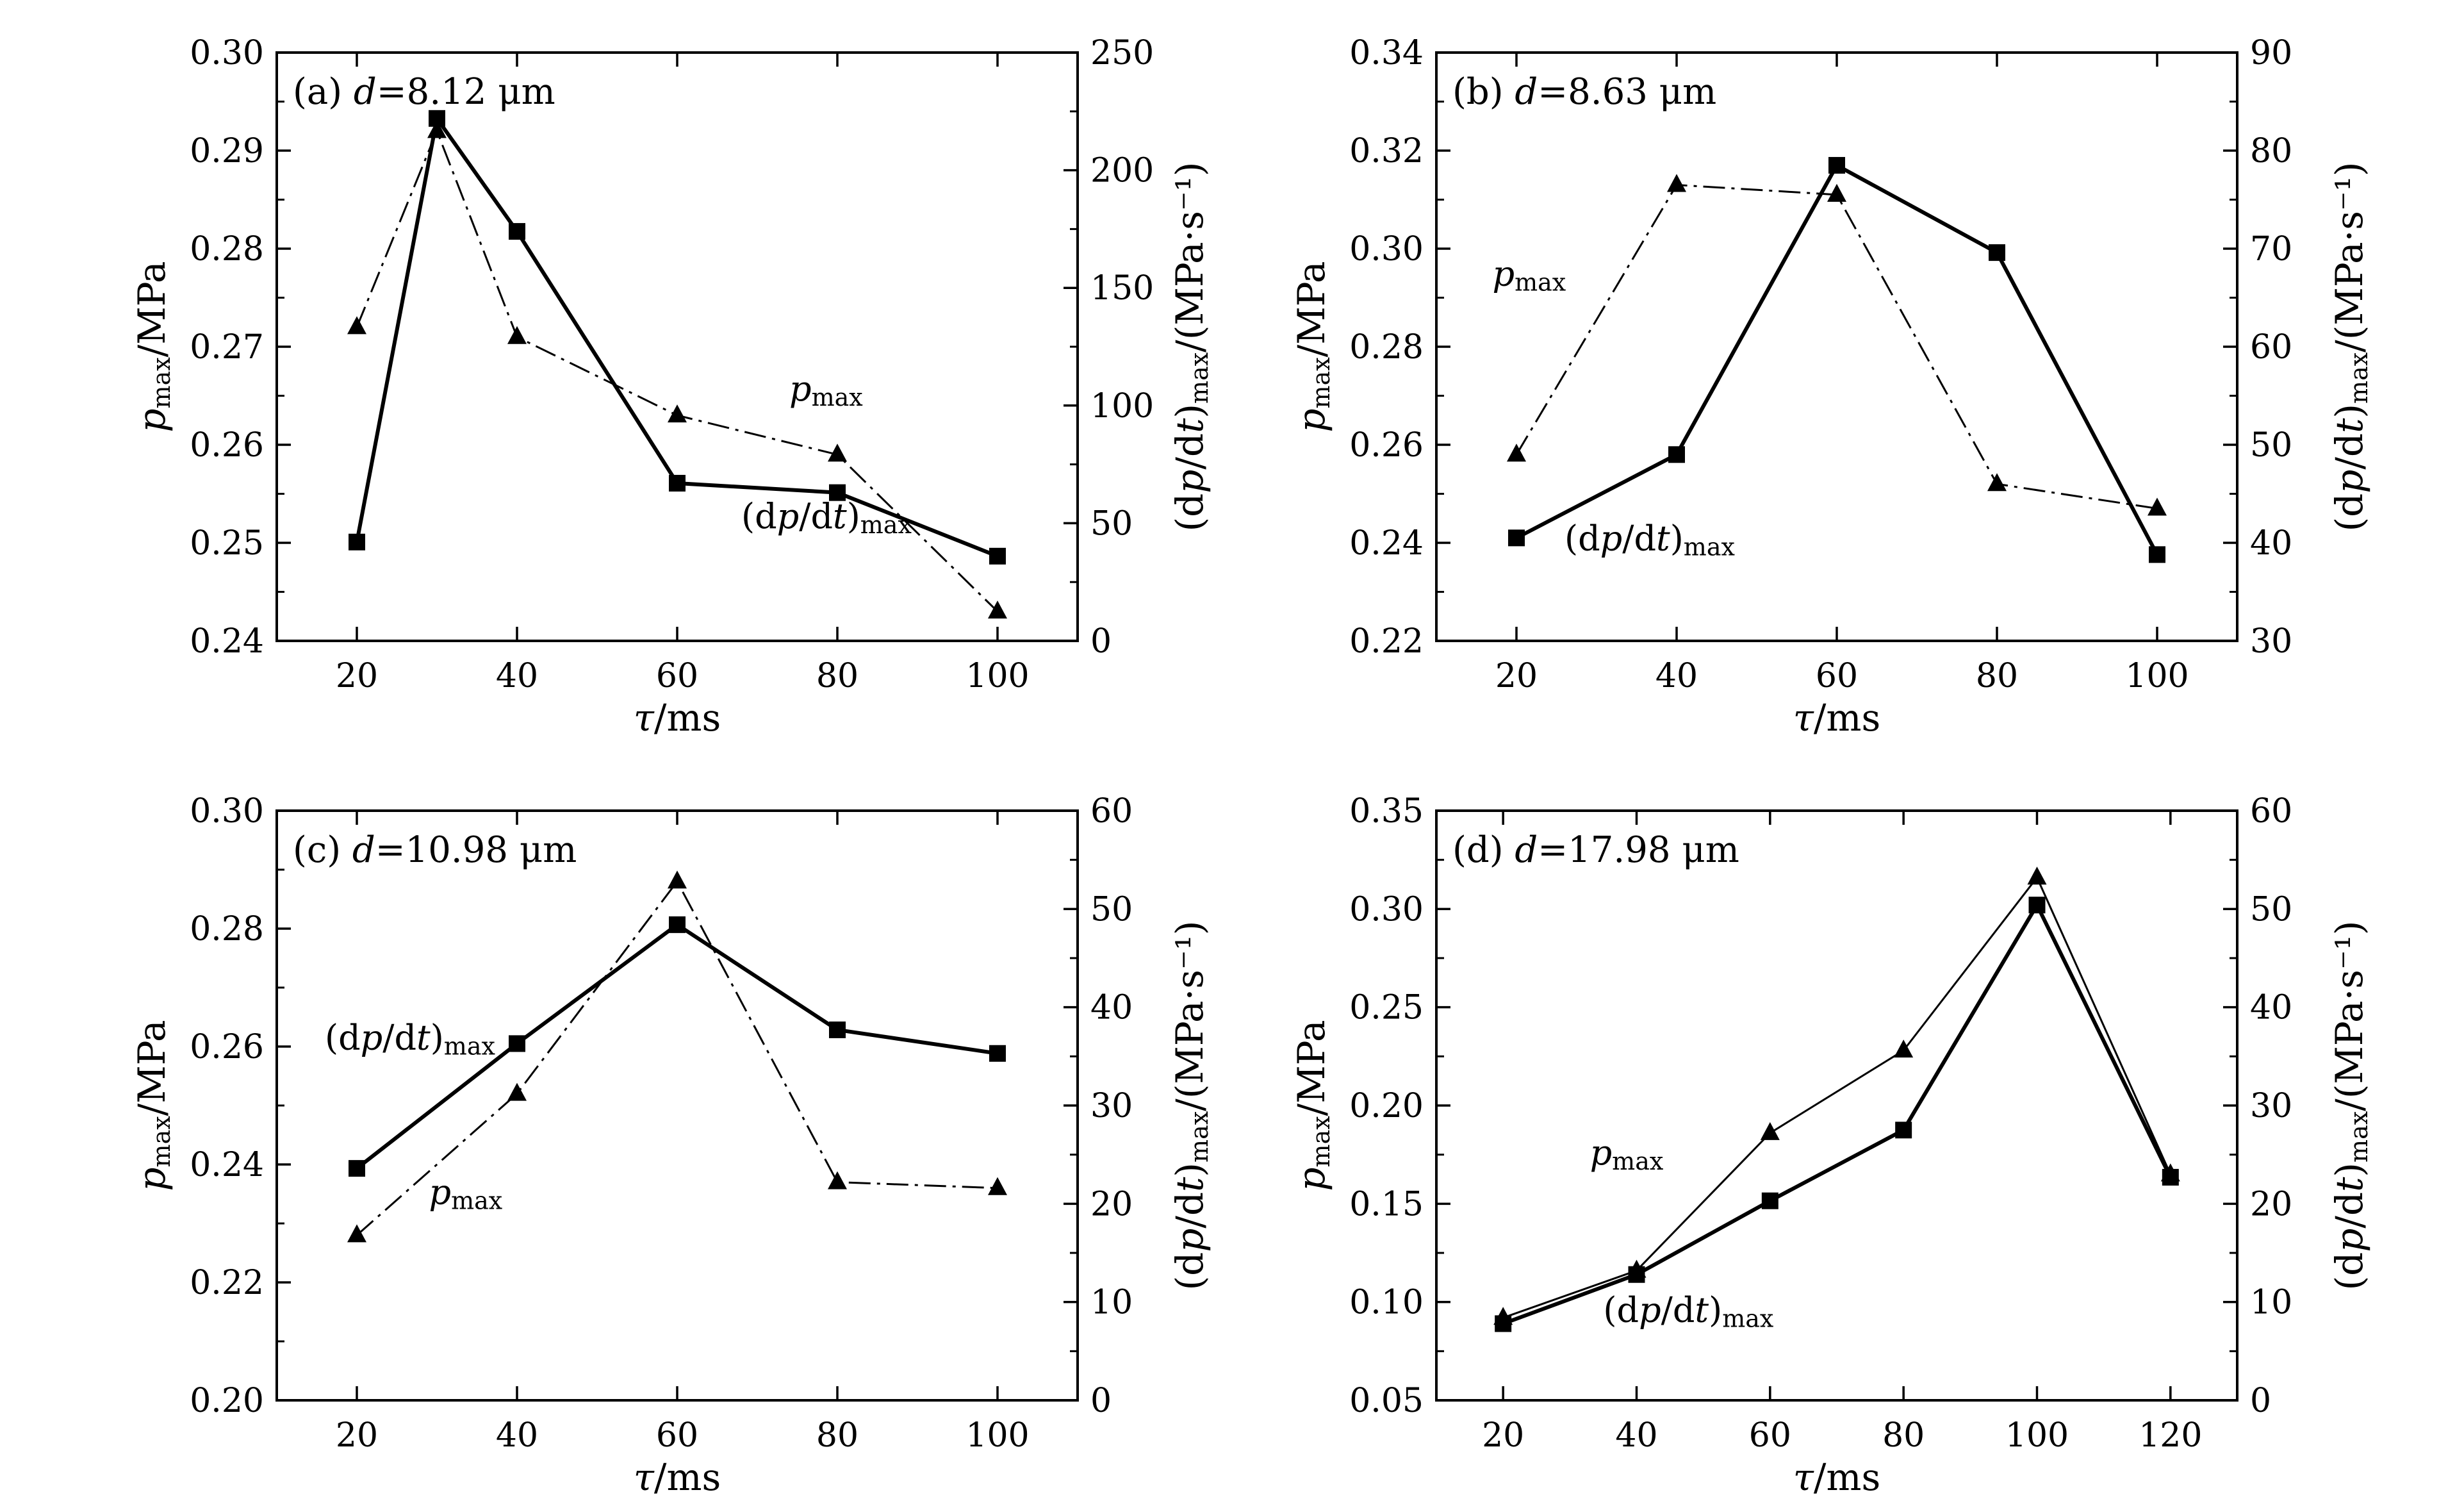 This screenshot has width=2464, height=1499. What do you see at coordinates (1386, 151) in the screenshot?
I see `y-tick-label: 0.32` at bounding box center [1386, 151].